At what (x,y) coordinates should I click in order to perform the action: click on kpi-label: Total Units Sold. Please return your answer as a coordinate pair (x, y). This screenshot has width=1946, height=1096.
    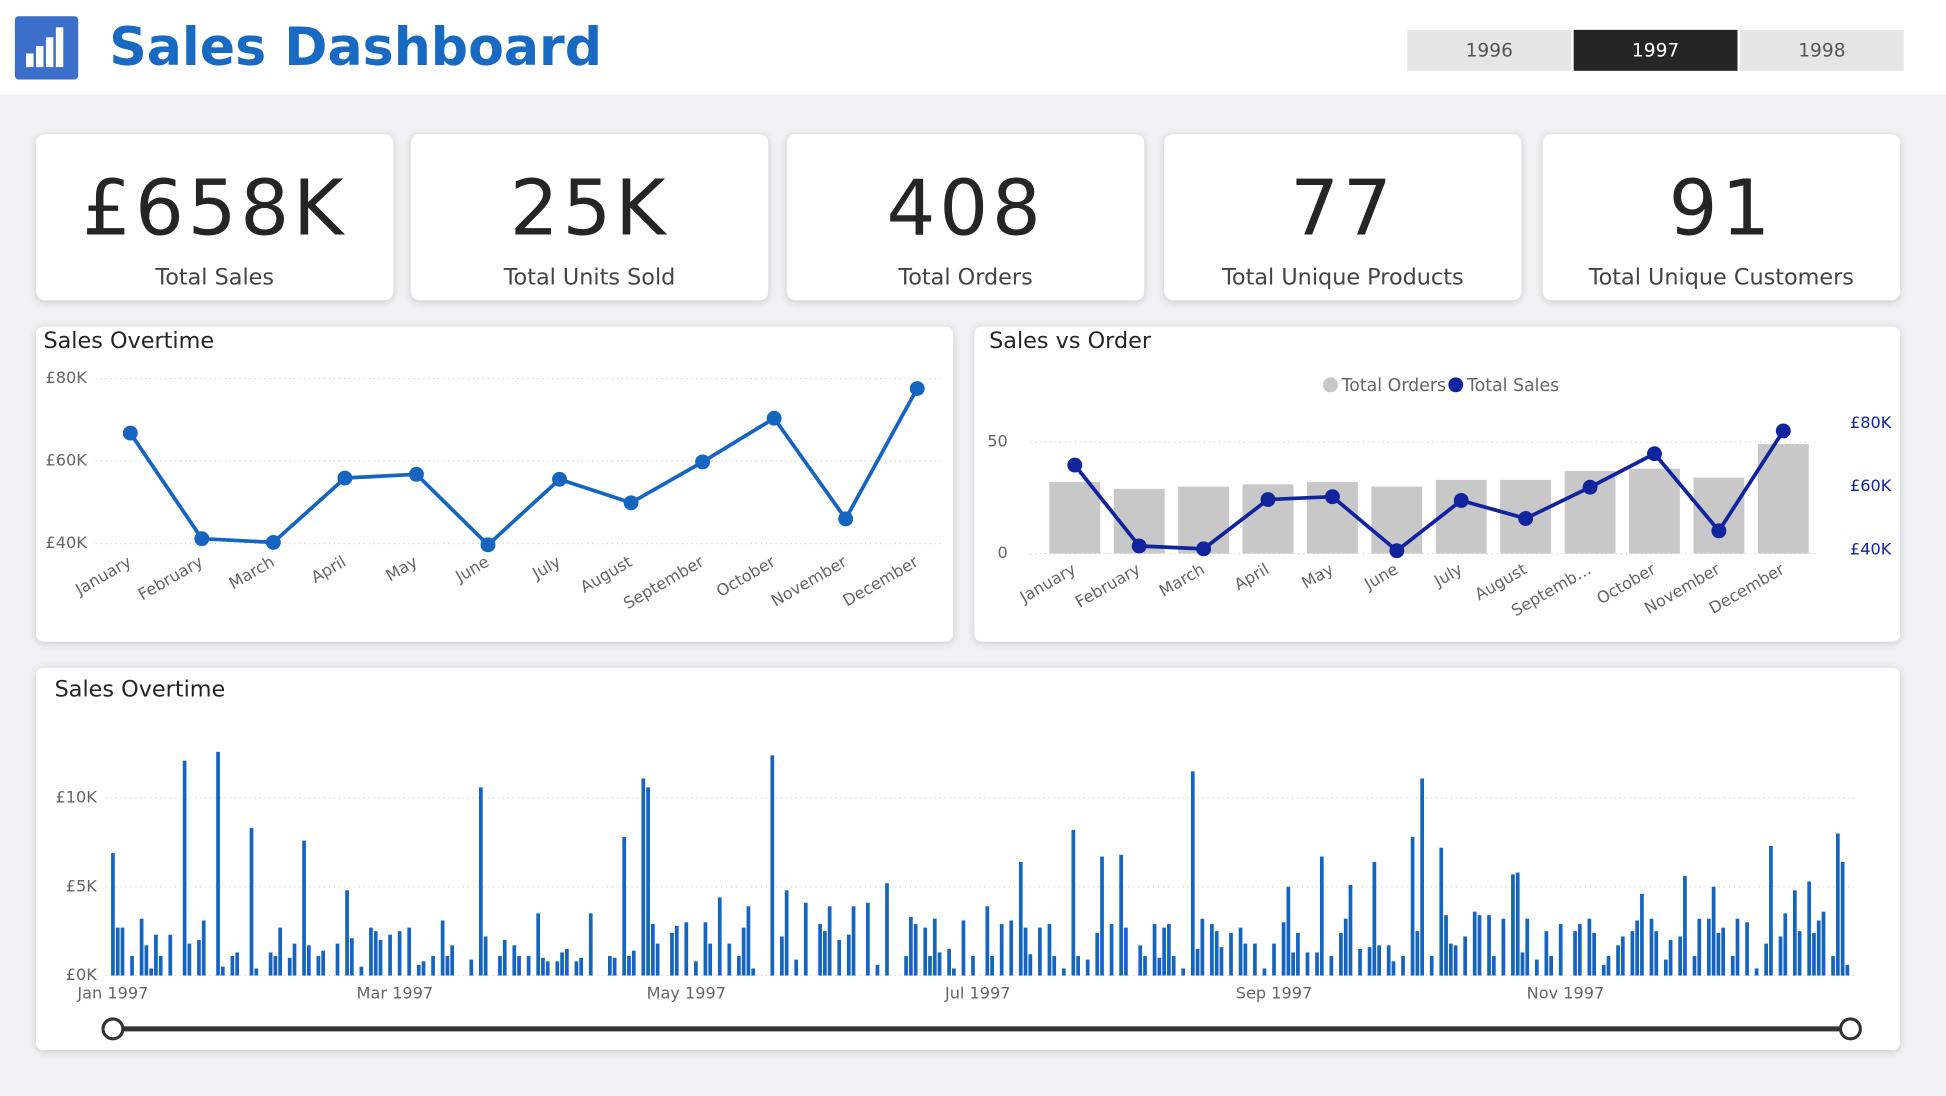
    Looking at the image, I should click on (589, 278).